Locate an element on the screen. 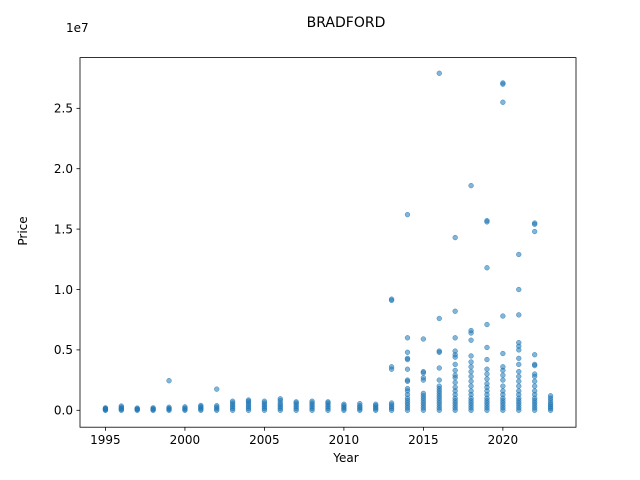  x-tick-label: 2000 is located at coordinates (185, 440).